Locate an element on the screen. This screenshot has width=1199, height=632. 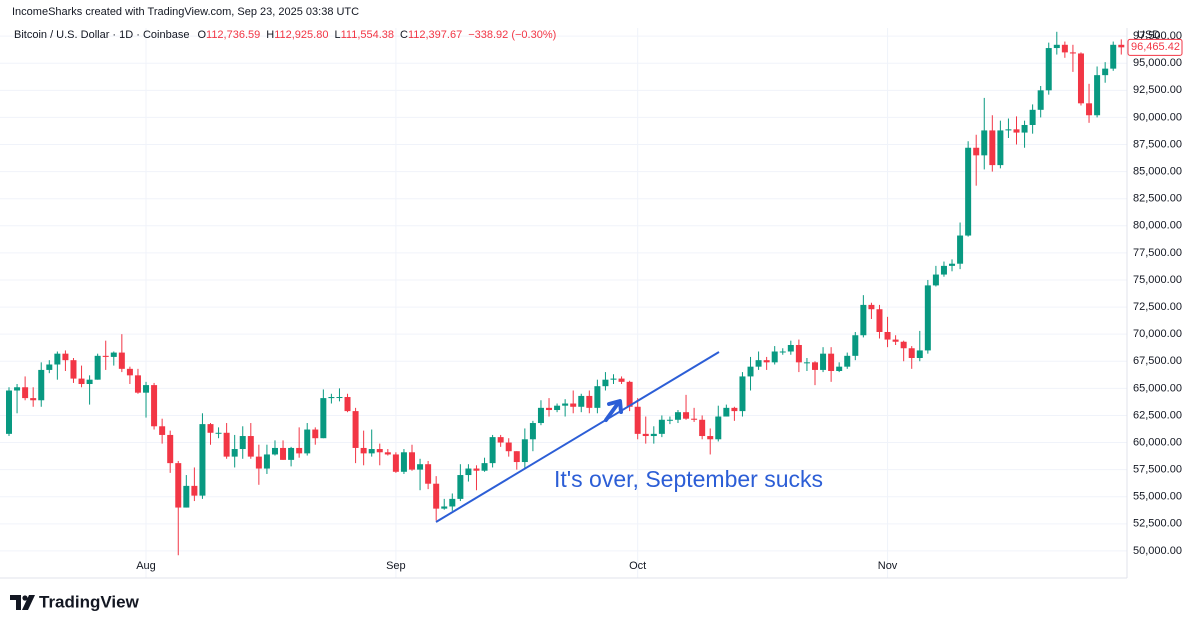
last-price-label: 96,465.42 is located at coordinates (1155, 47).